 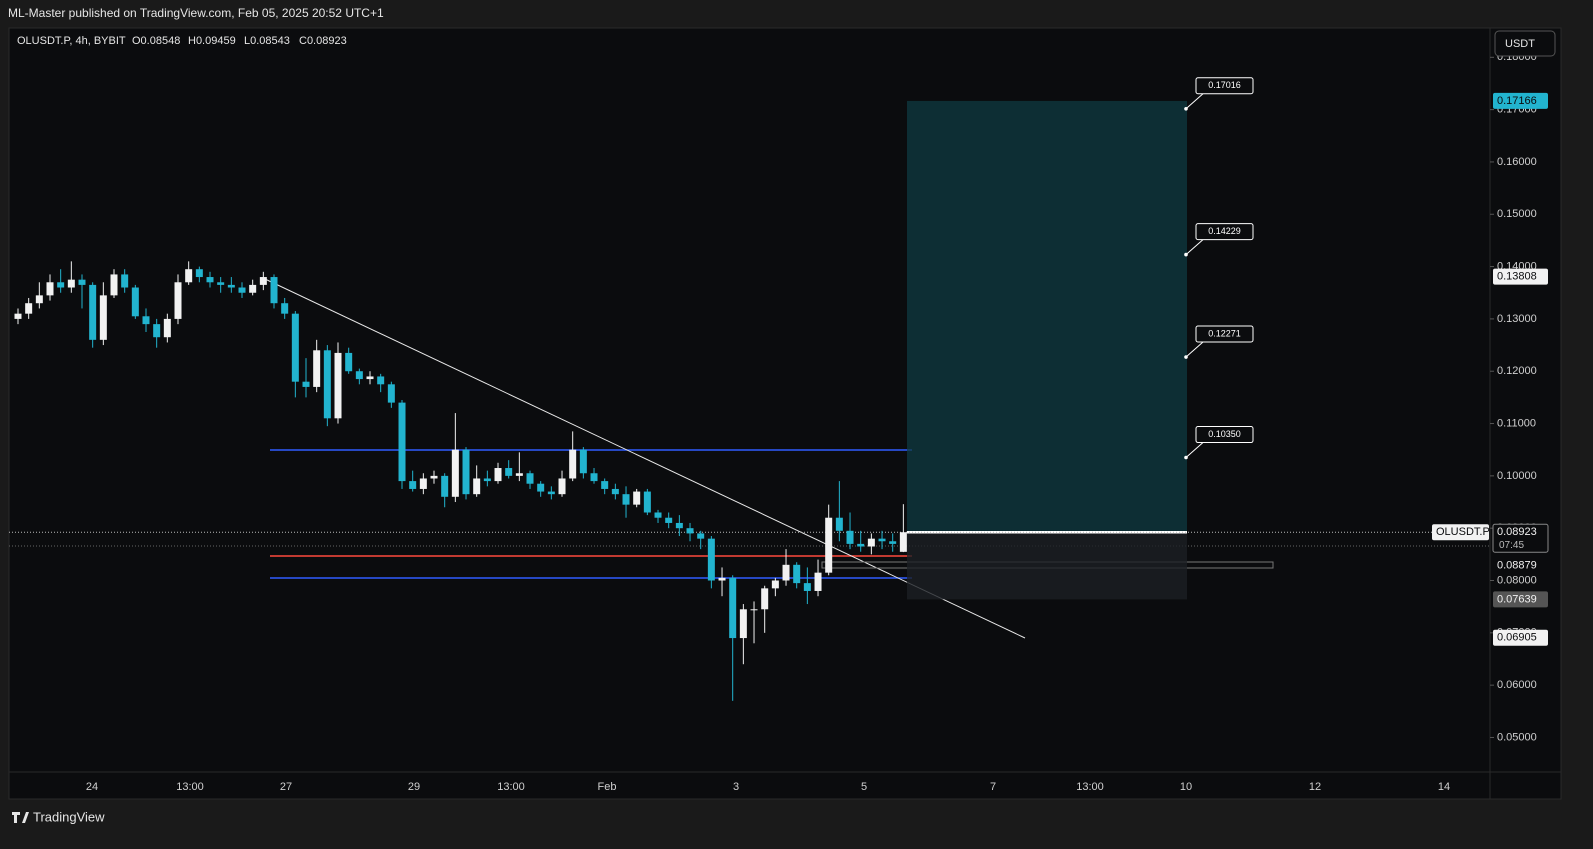 What do you see at coordinates (1517, 319) in the screenshot?
I see `y-tick-label: 0.13000` at bounding box center [1517, 319].